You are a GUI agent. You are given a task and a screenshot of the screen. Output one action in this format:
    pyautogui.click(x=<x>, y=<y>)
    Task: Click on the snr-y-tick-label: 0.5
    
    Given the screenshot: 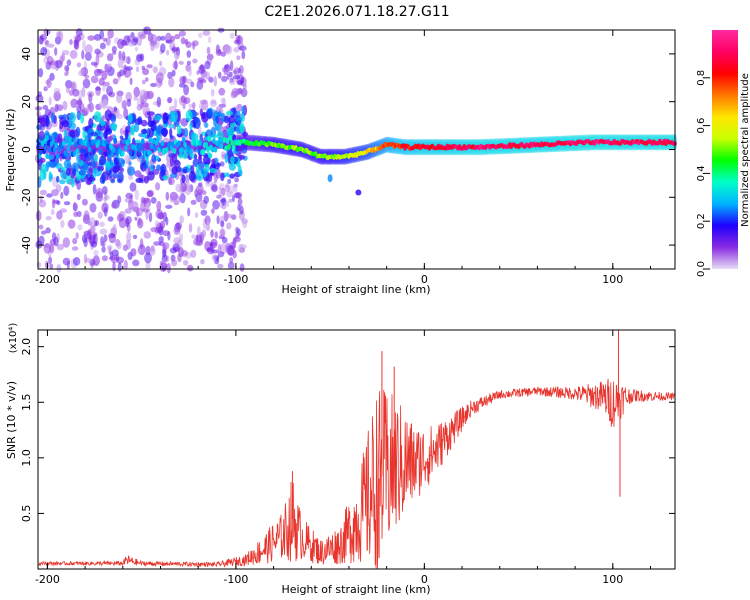 What is the action you would take?
    pyautogui.click(x=26, y=514)
    